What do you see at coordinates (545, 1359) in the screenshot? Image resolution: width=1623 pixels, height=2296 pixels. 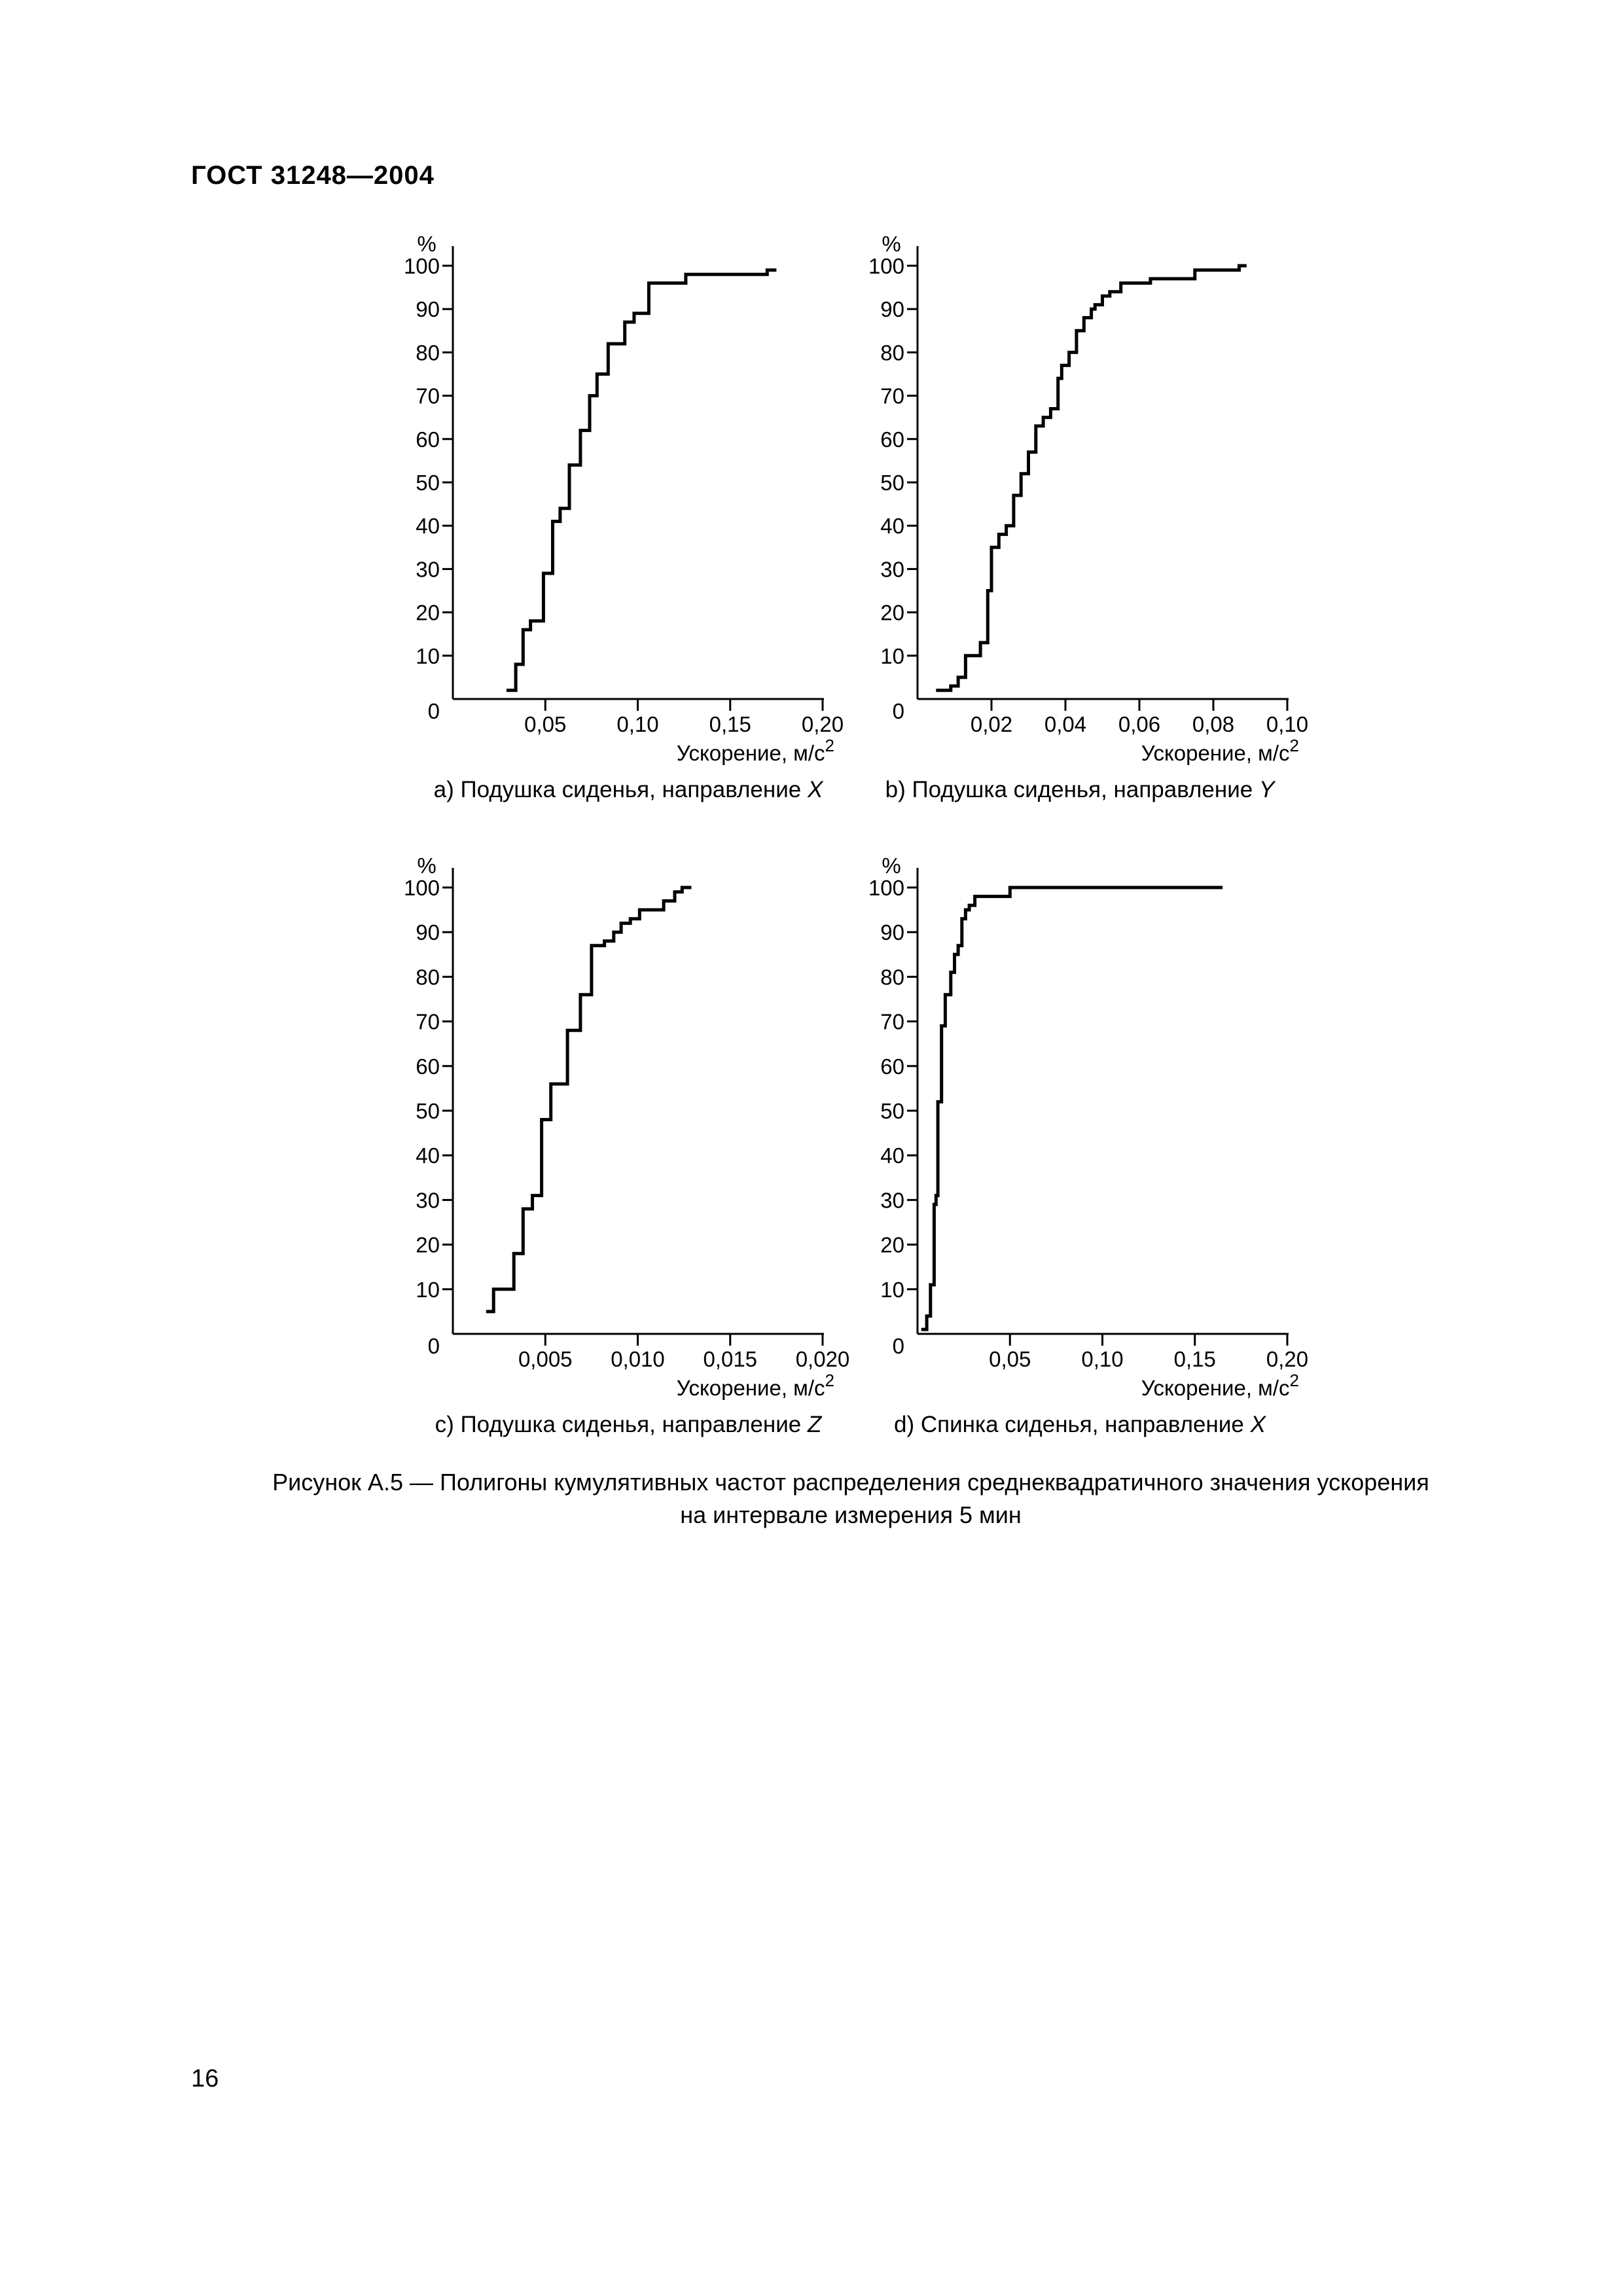 I see `x-tick-label: 0,005` at bounding box center [545, 1359].